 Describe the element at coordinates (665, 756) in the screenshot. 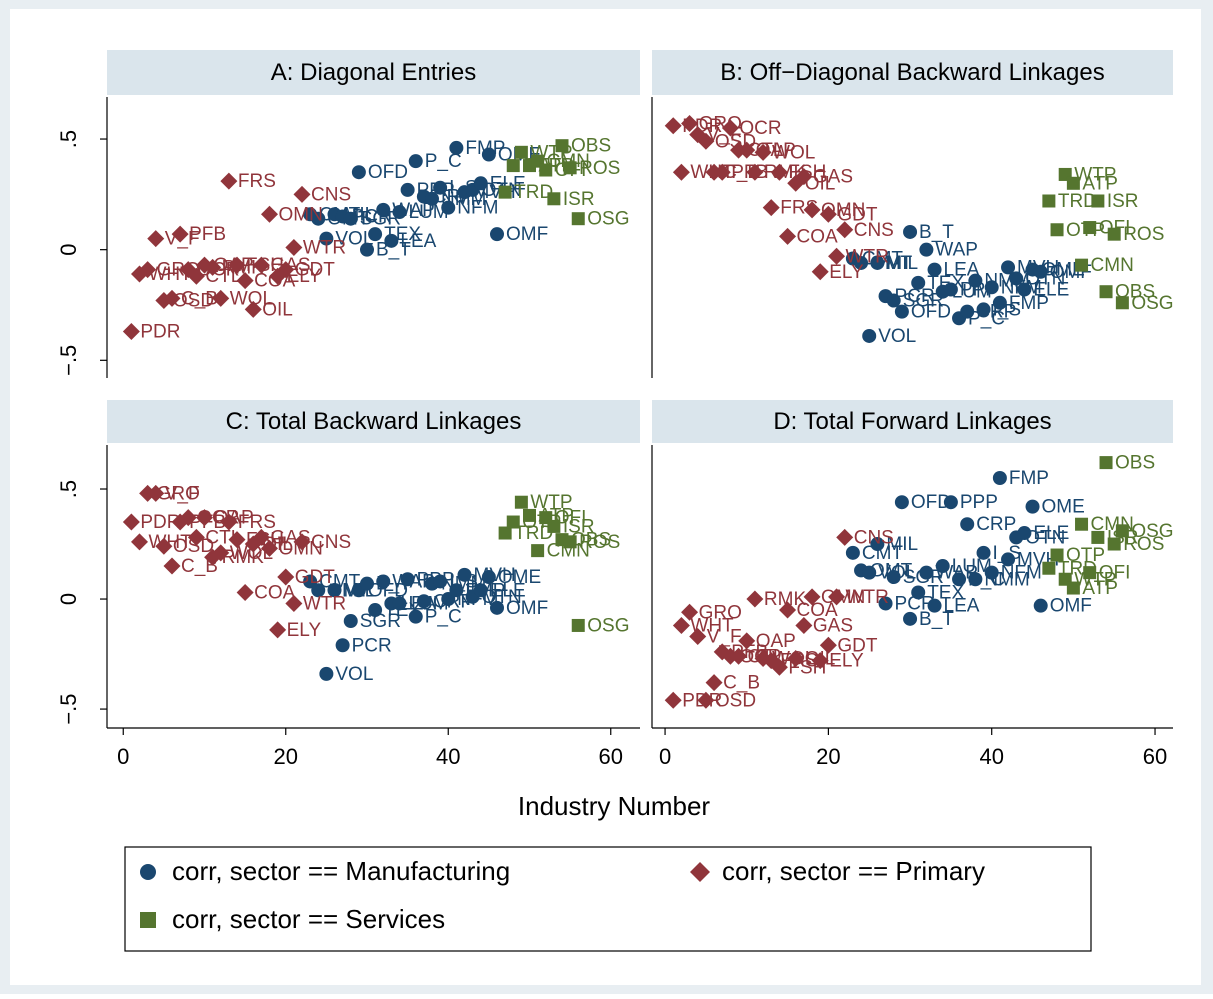

I see `x-tick-label: 0` at that location.